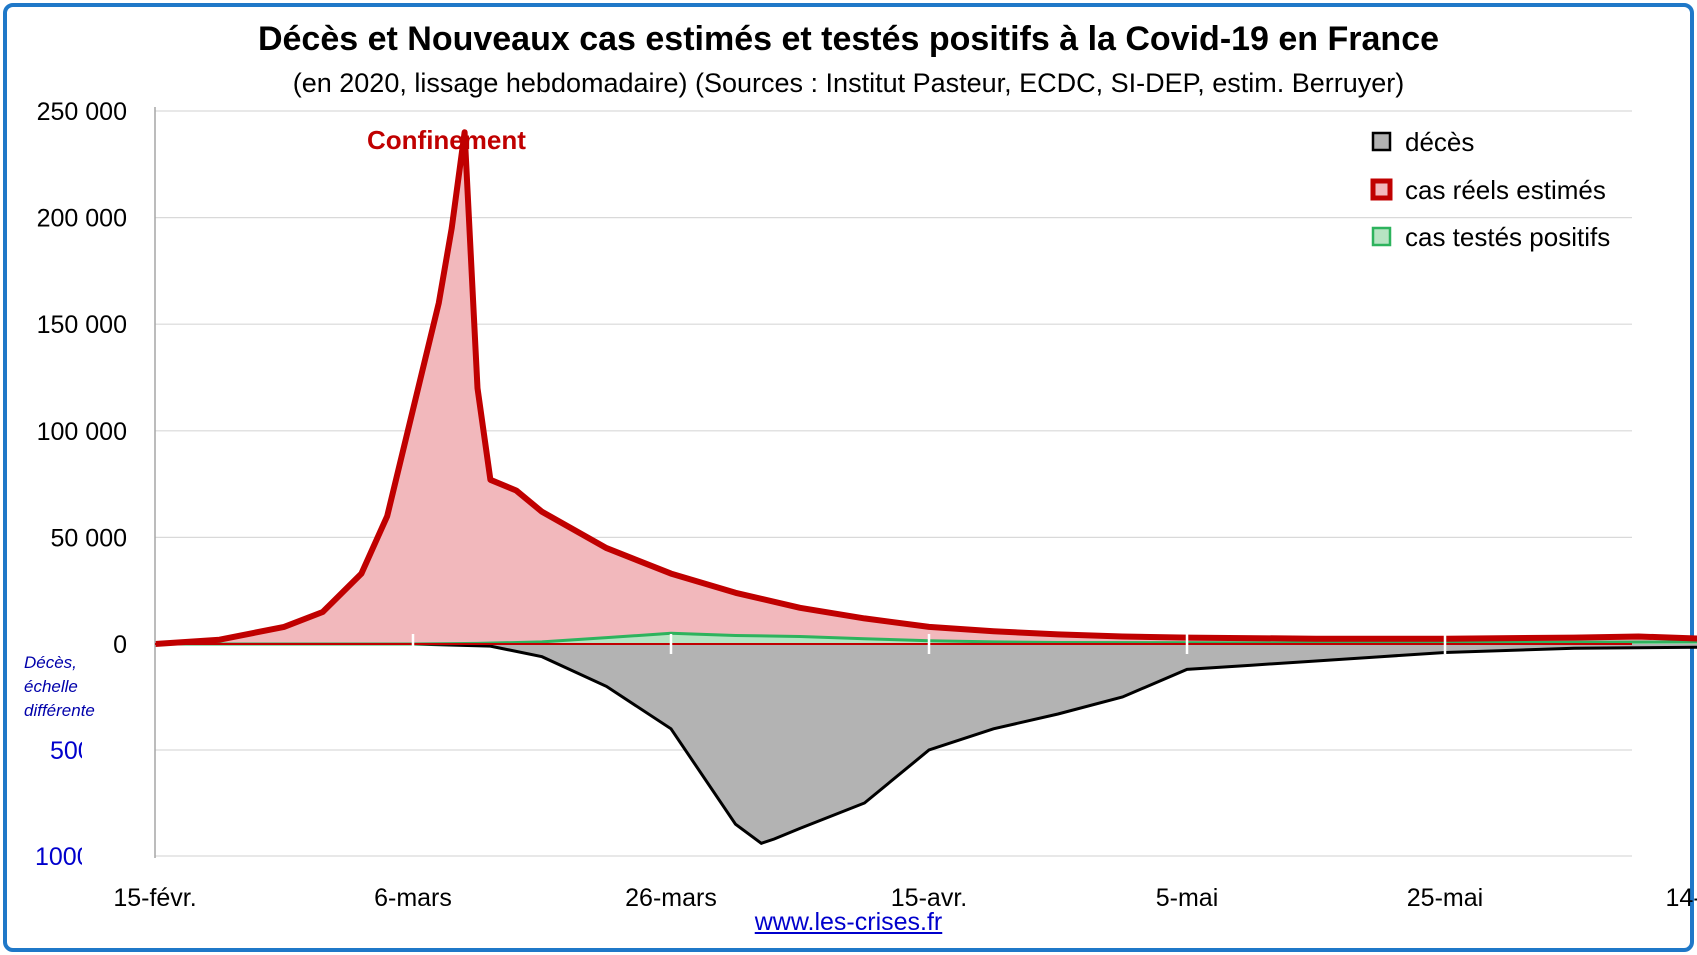  Describe the element at coordinates (1505, 190) in the screenshot. I see `legend-label-cas-reels: cas réels estimés` at that location.